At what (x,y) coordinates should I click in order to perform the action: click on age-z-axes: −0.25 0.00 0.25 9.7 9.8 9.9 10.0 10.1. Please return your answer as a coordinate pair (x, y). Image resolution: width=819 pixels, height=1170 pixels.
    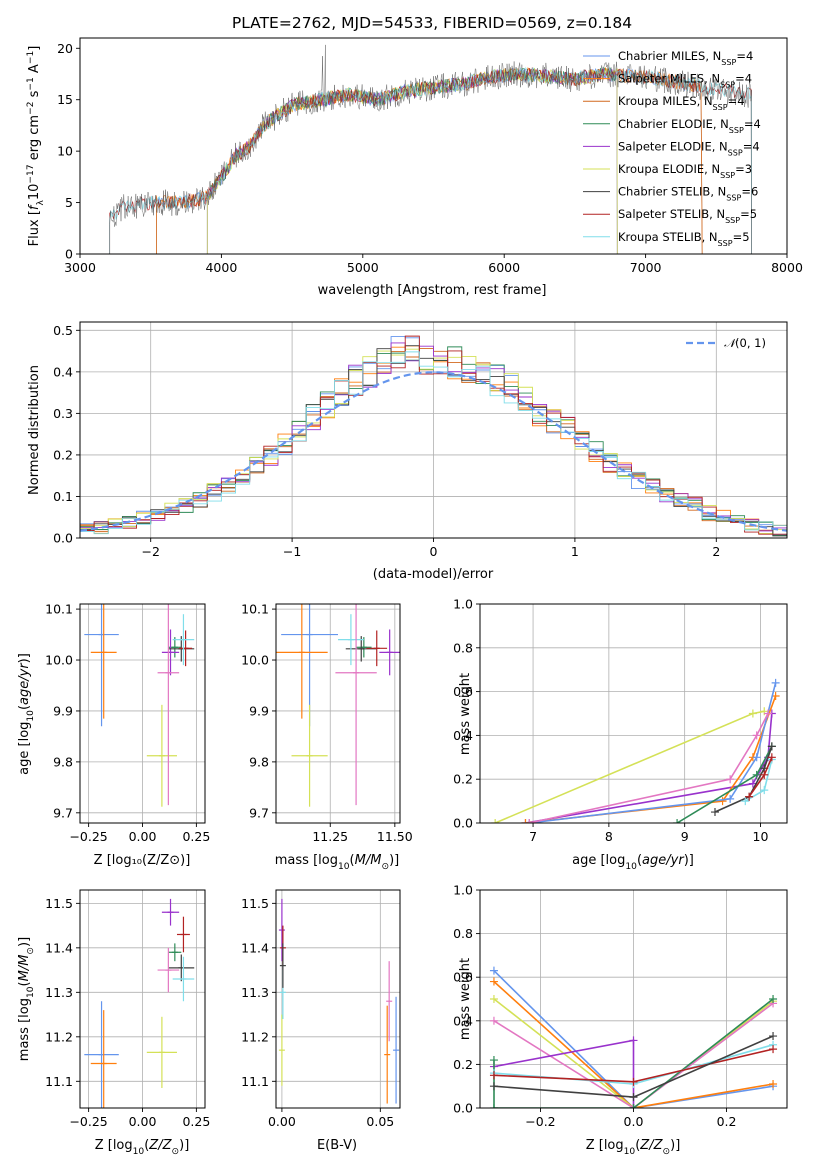
    Looking at the image, I should click on (127, 723).